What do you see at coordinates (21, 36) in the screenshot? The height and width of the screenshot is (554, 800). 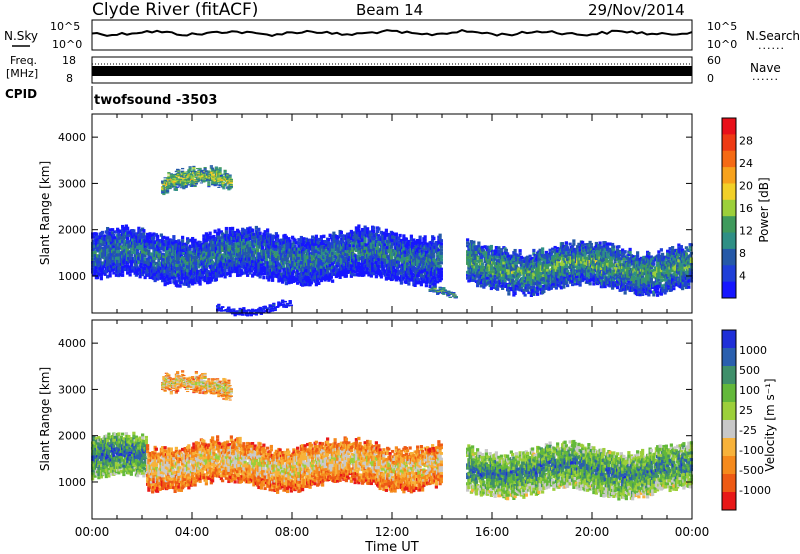 I see `nsky-label: N.Sky` at bounding box center [21, 36].